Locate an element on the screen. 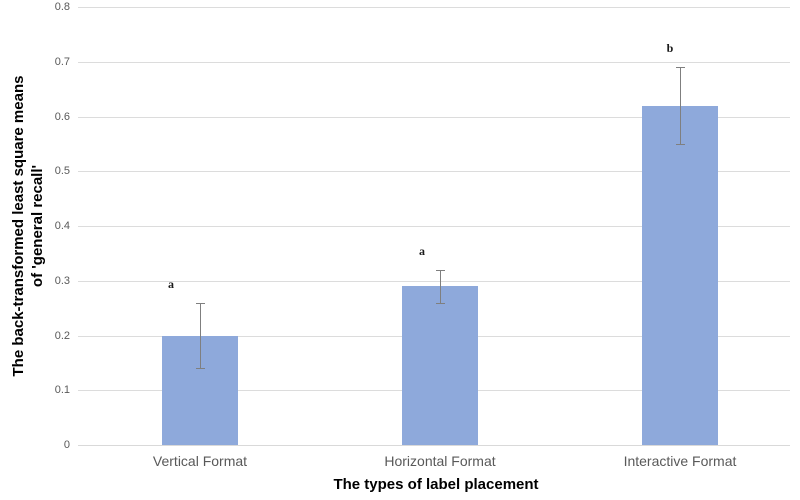 The height and width of the screenshot is (500, 800). x-axis-title: The types of label placement is located at coordinates (436, 484).